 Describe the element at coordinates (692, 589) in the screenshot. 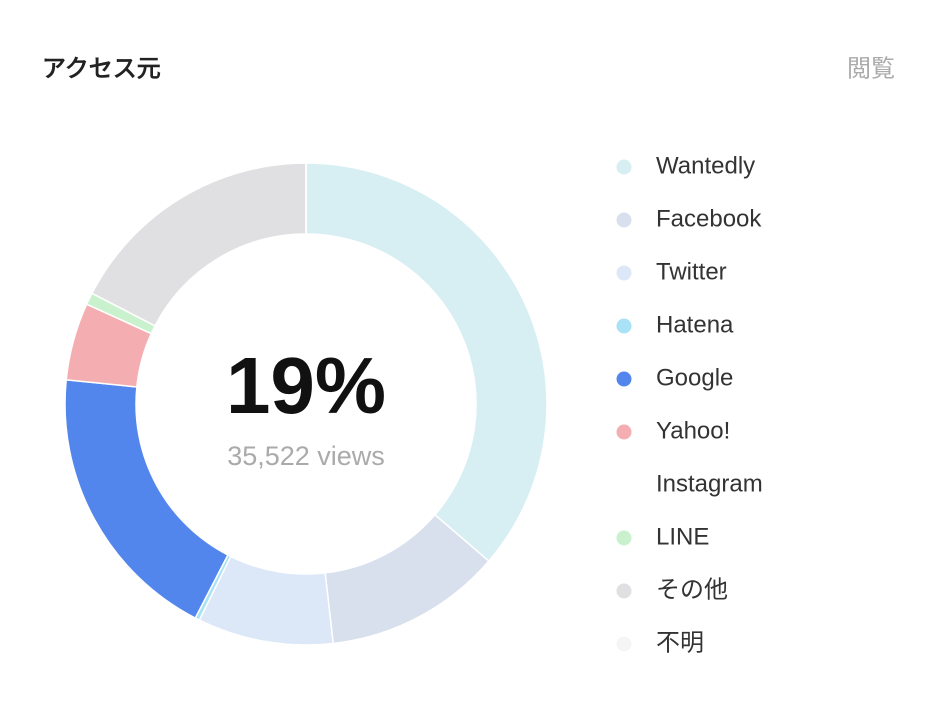

I see `legend-label: その他` at that location.